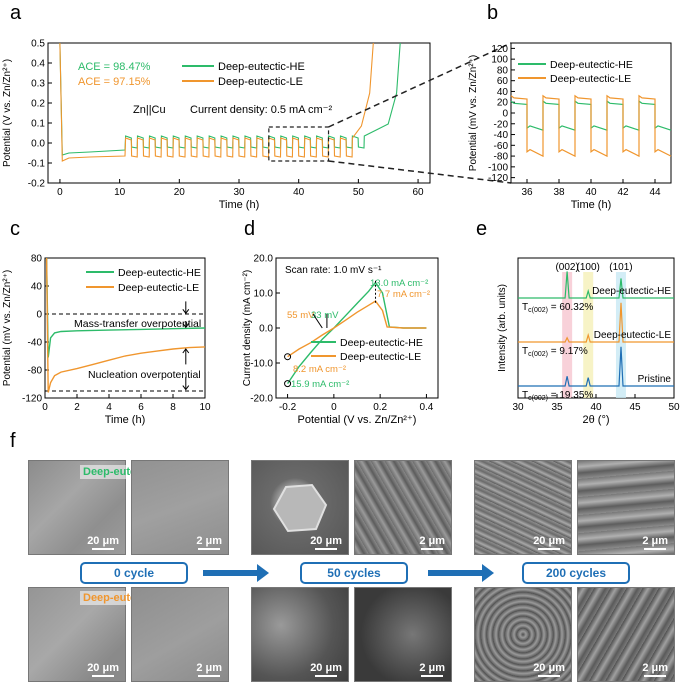  Describe the element at coordinates (523, 507) in the screenshot. I see `sem-he-200-low: 20 μm` at that location.